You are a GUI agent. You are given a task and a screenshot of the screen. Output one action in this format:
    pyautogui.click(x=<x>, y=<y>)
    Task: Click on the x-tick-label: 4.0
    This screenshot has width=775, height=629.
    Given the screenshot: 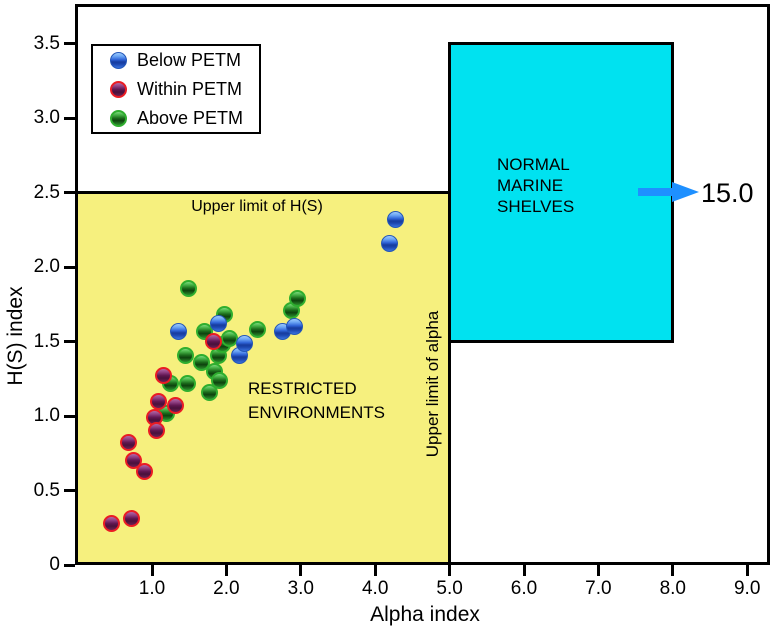 What is the action you would take?
    pyautogui.click(x=375, y=588)
    